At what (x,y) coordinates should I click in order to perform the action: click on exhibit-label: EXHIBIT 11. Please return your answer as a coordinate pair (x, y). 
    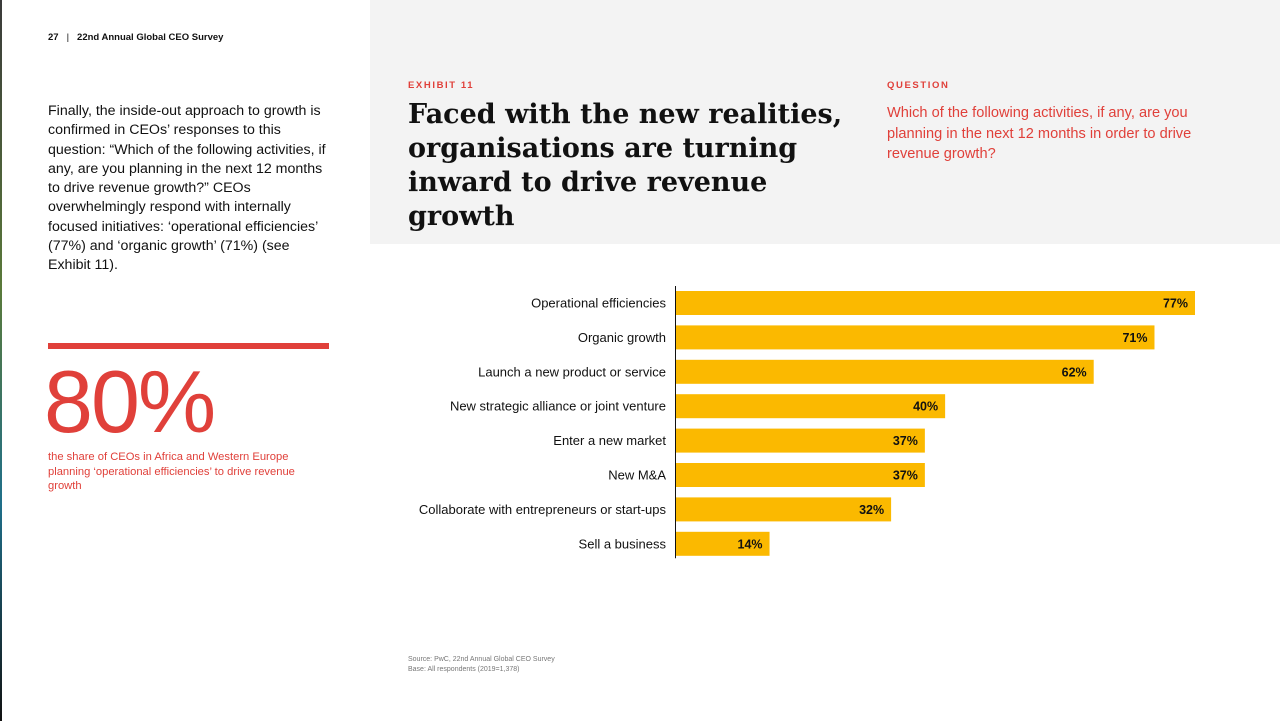
    Looking at the image, I should click on (441, 85).